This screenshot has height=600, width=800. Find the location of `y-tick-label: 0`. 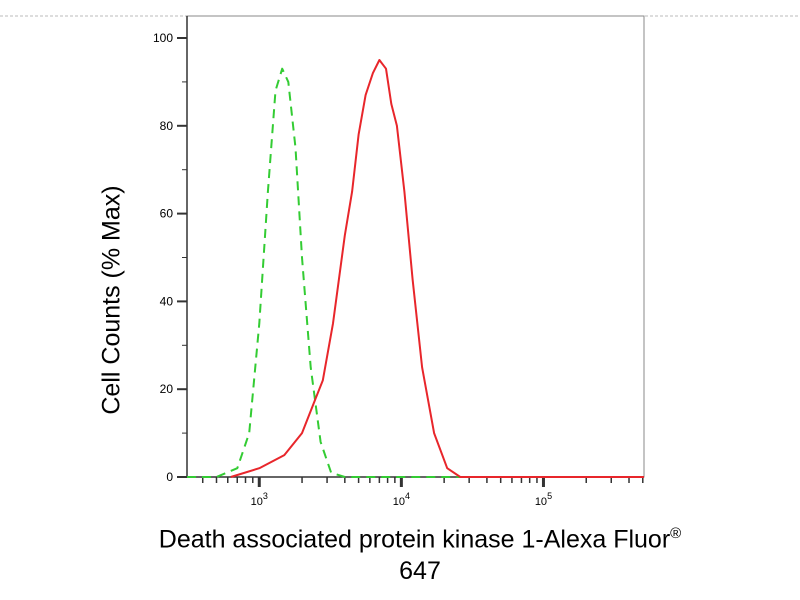

y-tick-label: 0 is located at coordinates (169, 477).